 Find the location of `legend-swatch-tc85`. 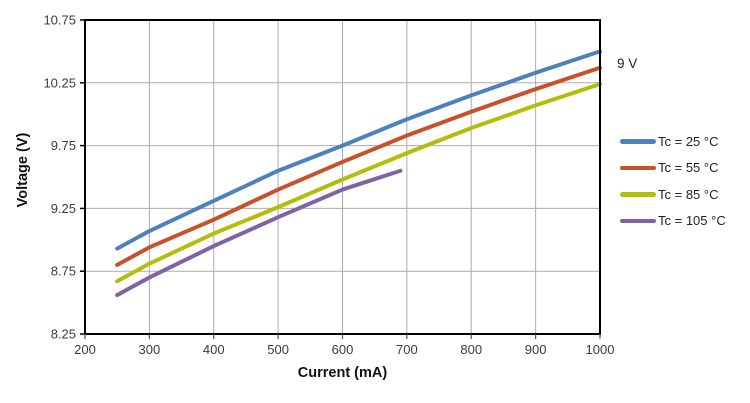

legend-swatch-tc85 is located at coordinates (638, 194).